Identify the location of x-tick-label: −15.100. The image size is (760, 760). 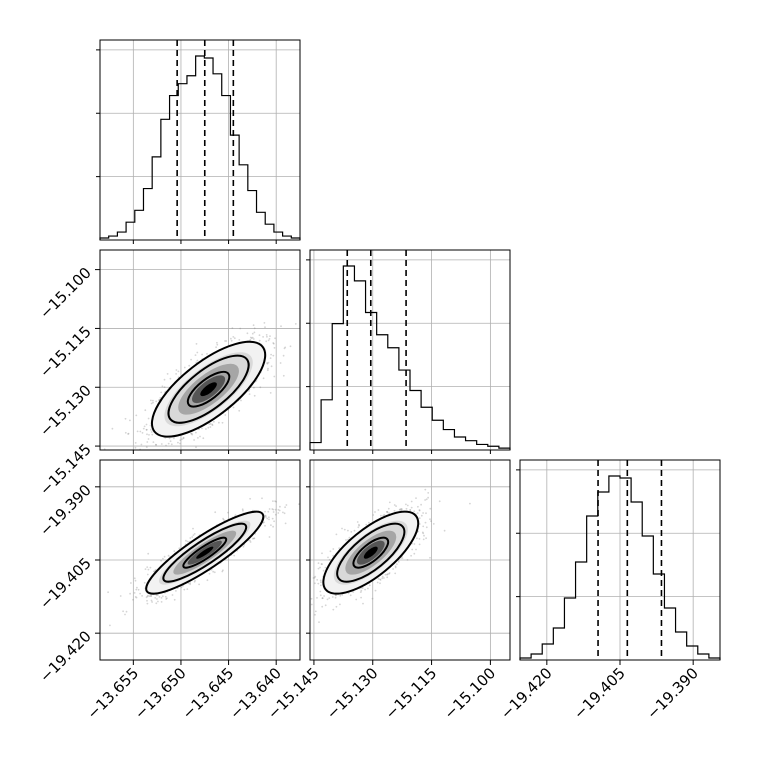
(469, 693).